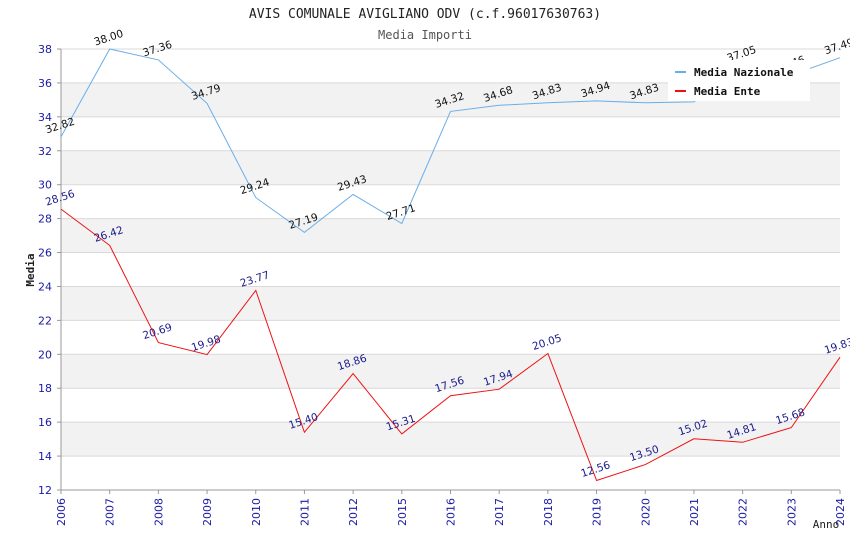  What do you see at coordinates (206, 343) in the screenshot?
I see `data-label: 19.98` at bounding box center [206, 343].